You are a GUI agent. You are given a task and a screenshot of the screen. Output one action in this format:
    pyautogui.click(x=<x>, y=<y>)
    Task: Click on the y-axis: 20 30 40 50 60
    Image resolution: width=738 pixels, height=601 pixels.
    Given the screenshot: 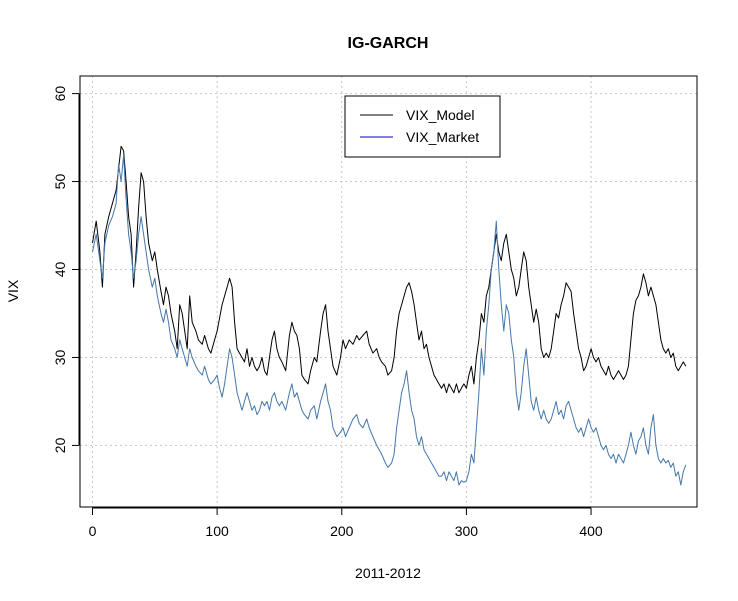 What is the action you would take?
    pyautogui.click(x=66, y=269)
    